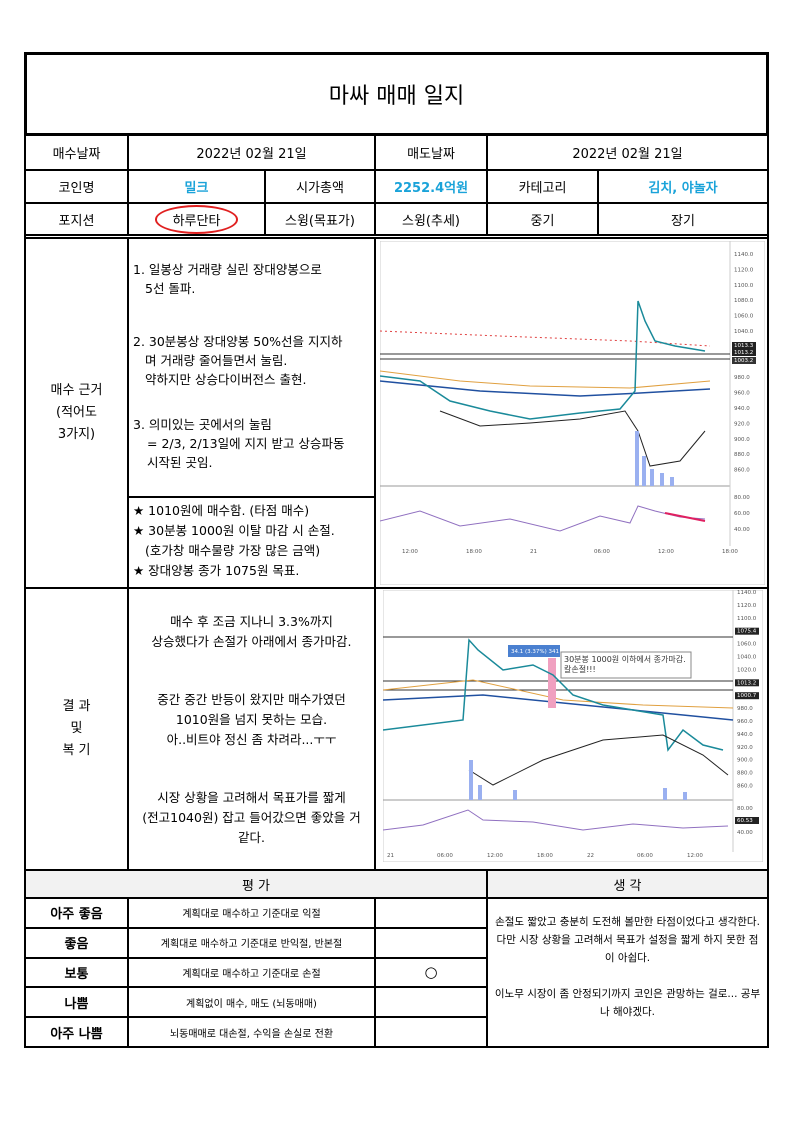 This screenshot has width=793, height=1123. What do you see at coordinates (552, 683) in the screenshot?
I see `highlight` at bounding box center [552, 683].